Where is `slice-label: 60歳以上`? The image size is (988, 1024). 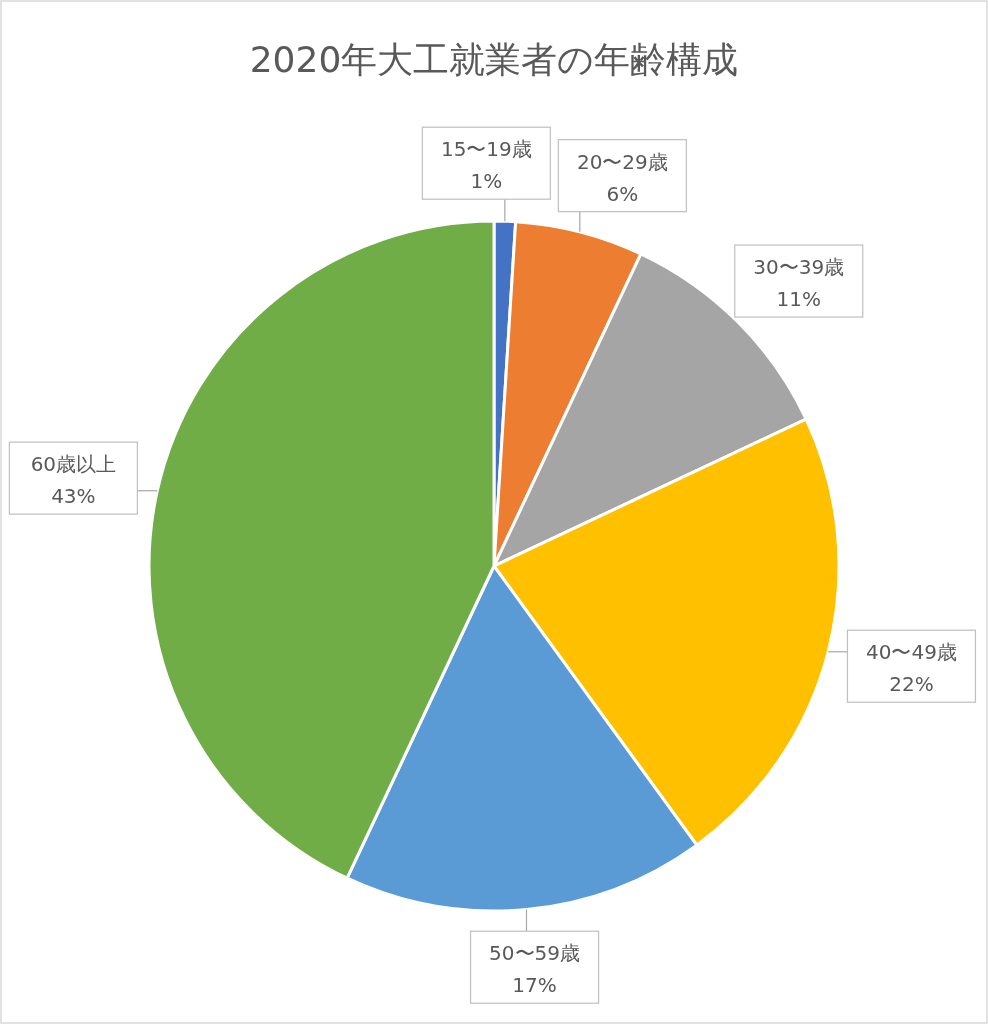 slice-label: 60歳以上 is located at coordinates (73, 464).